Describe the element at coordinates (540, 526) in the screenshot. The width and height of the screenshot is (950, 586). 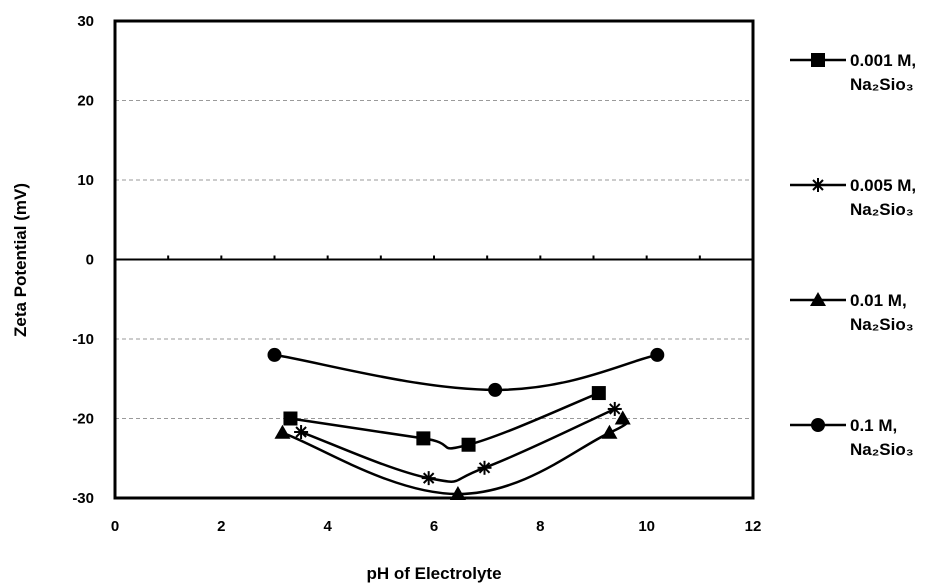
I see `x-tick-label: 8` at that location.